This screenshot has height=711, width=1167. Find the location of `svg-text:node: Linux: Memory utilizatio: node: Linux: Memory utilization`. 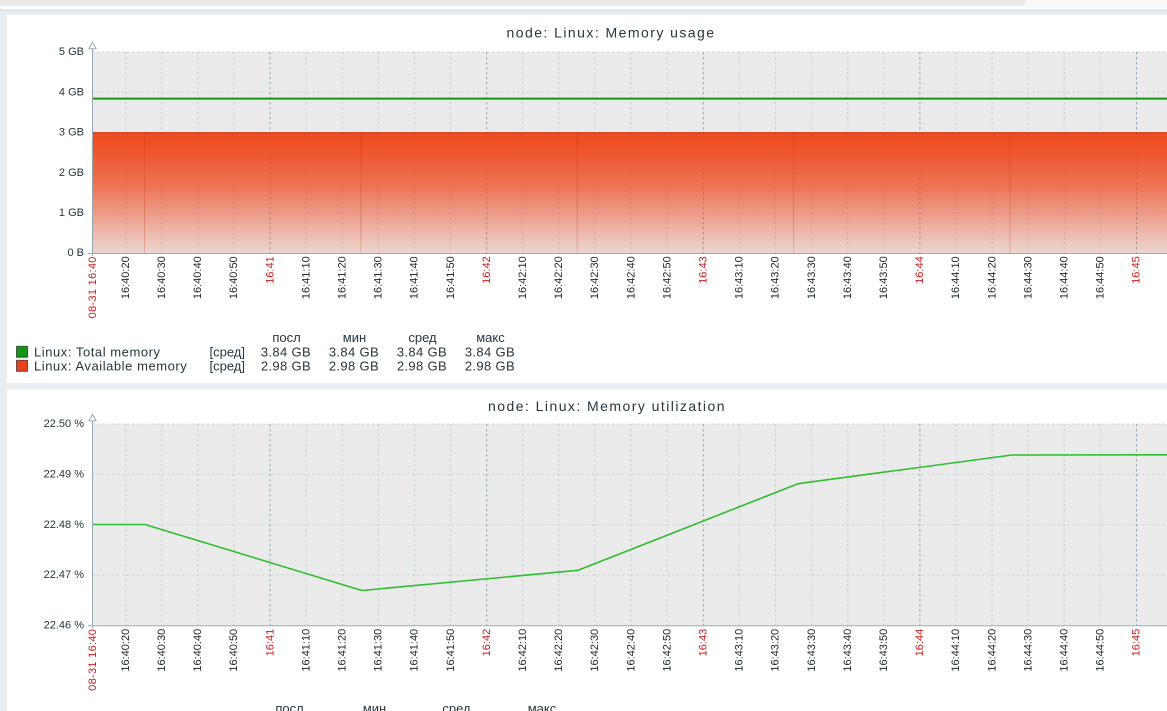

svg-text:node: Linux: Memory utilizatio: node: Linux: Memory utilization is located at coordinates (607, 406).